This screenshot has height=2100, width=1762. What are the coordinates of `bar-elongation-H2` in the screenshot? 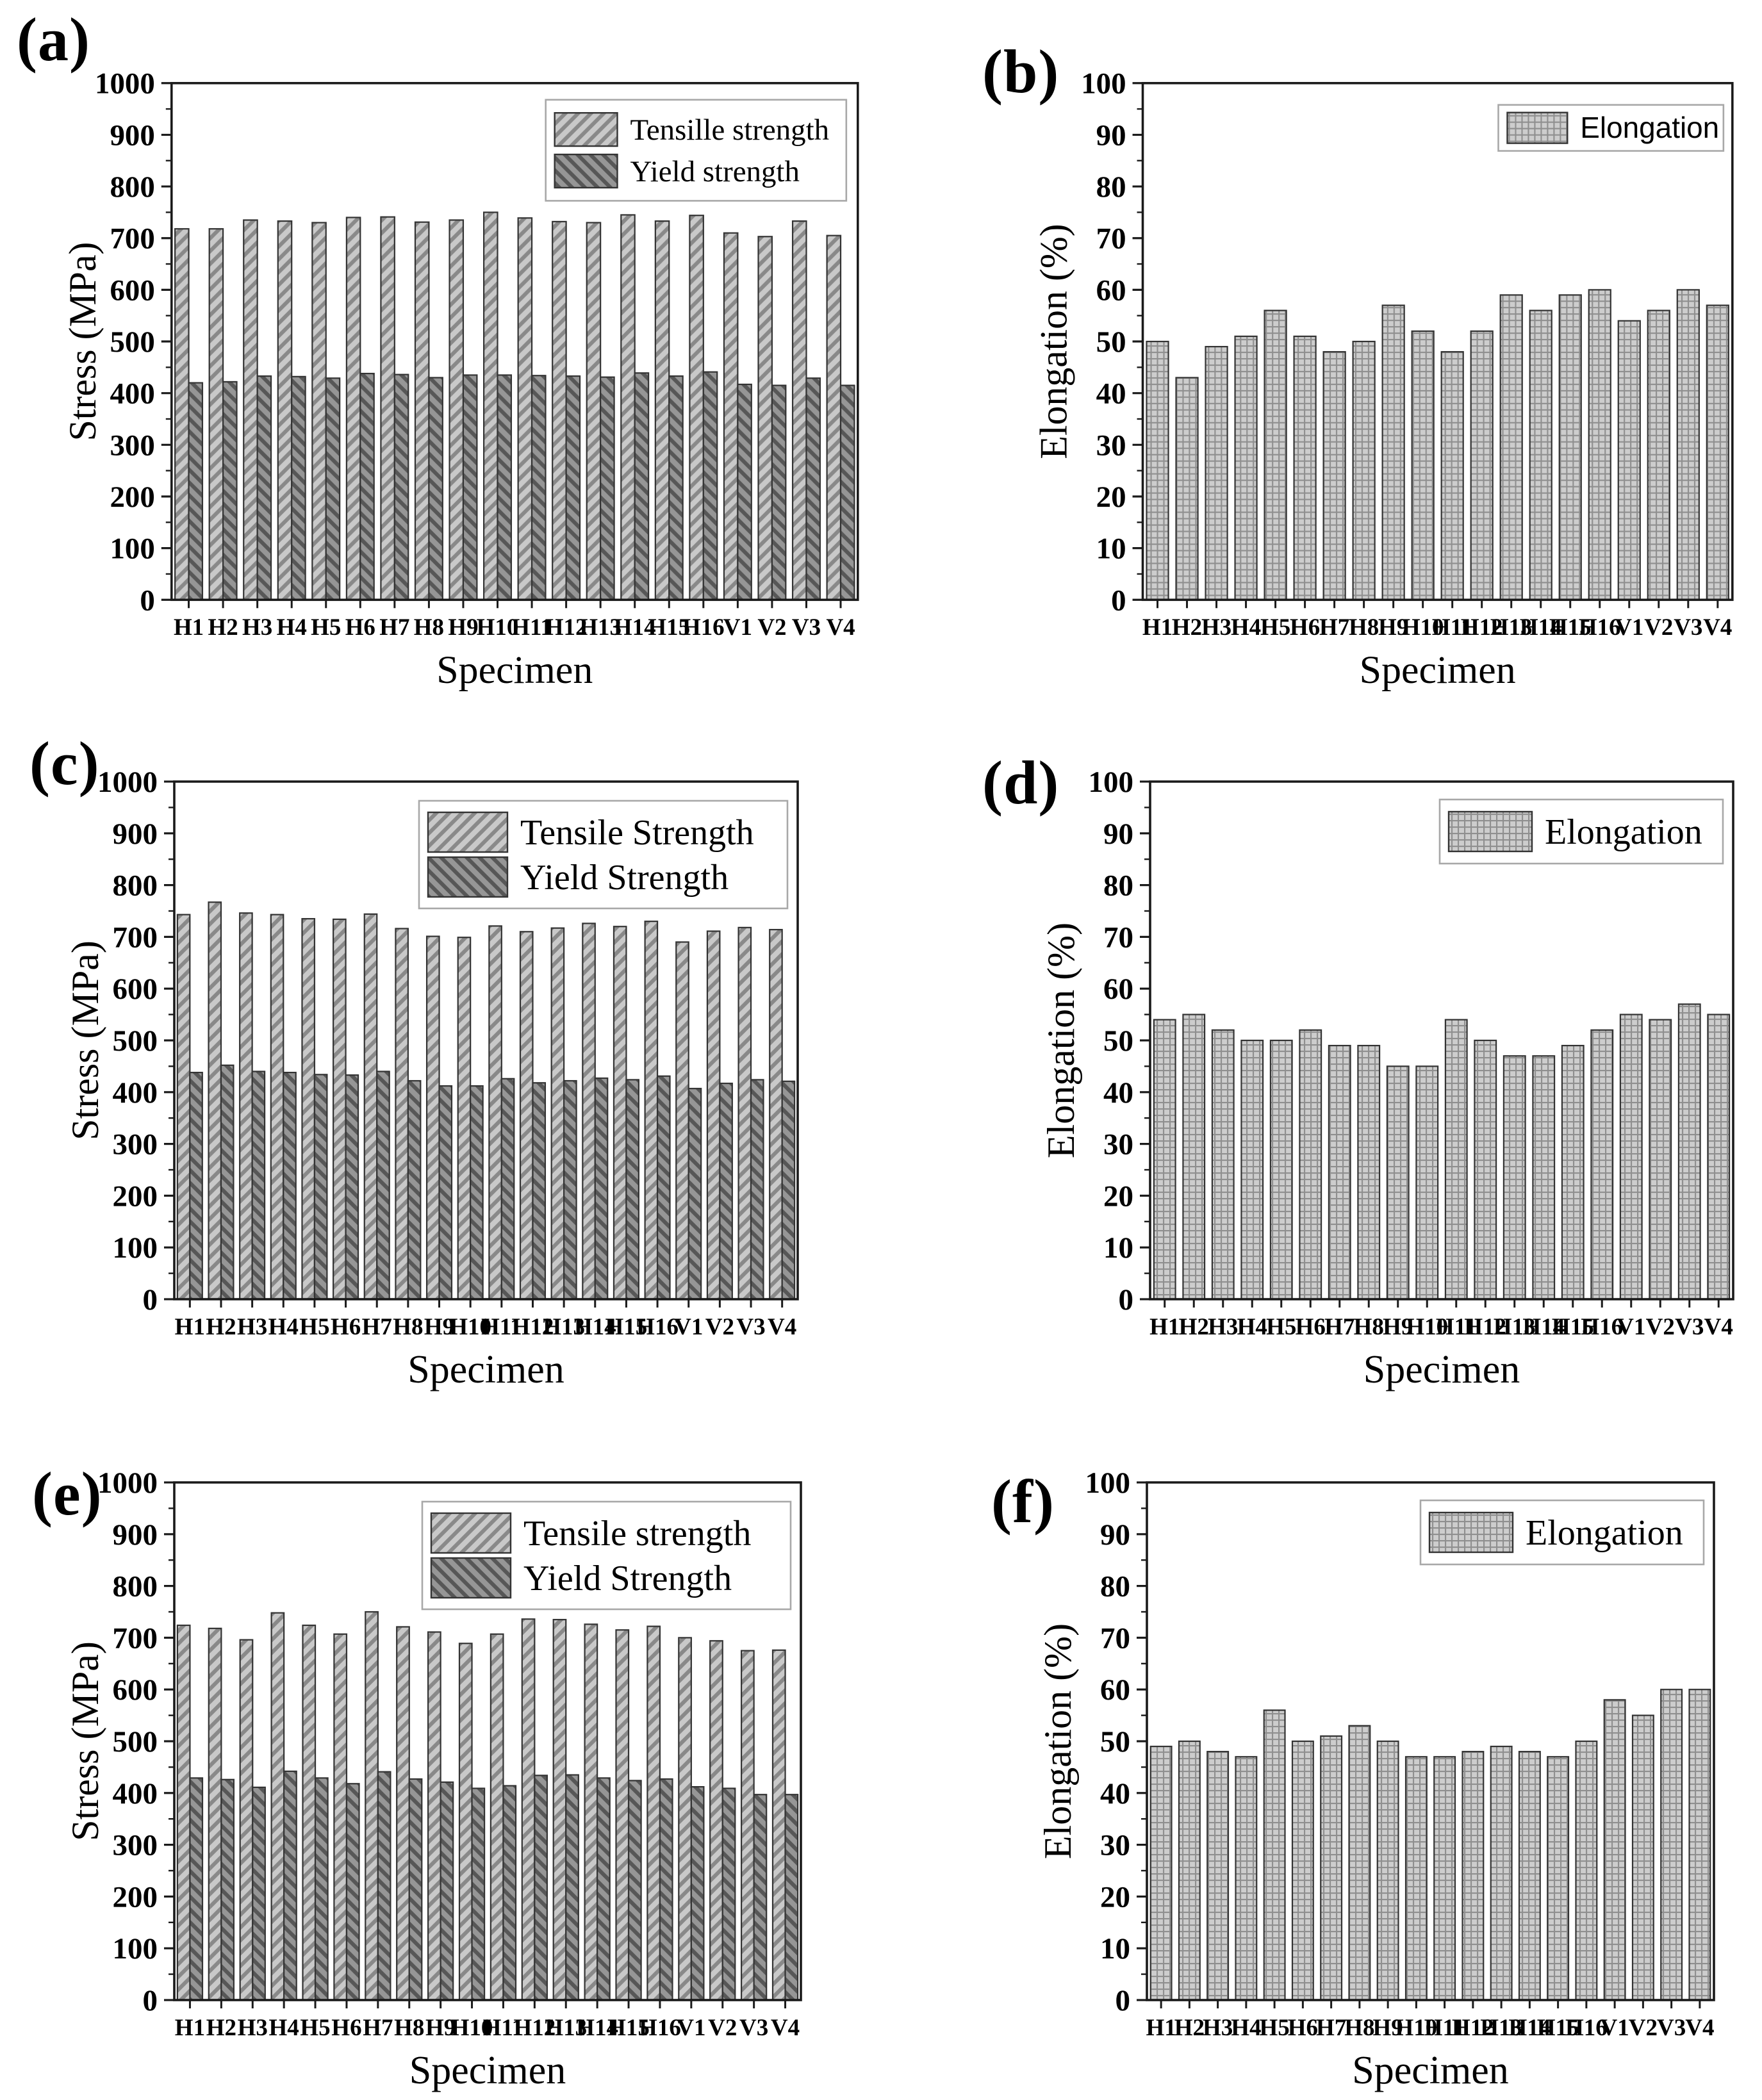 It's located at (1187, 489).